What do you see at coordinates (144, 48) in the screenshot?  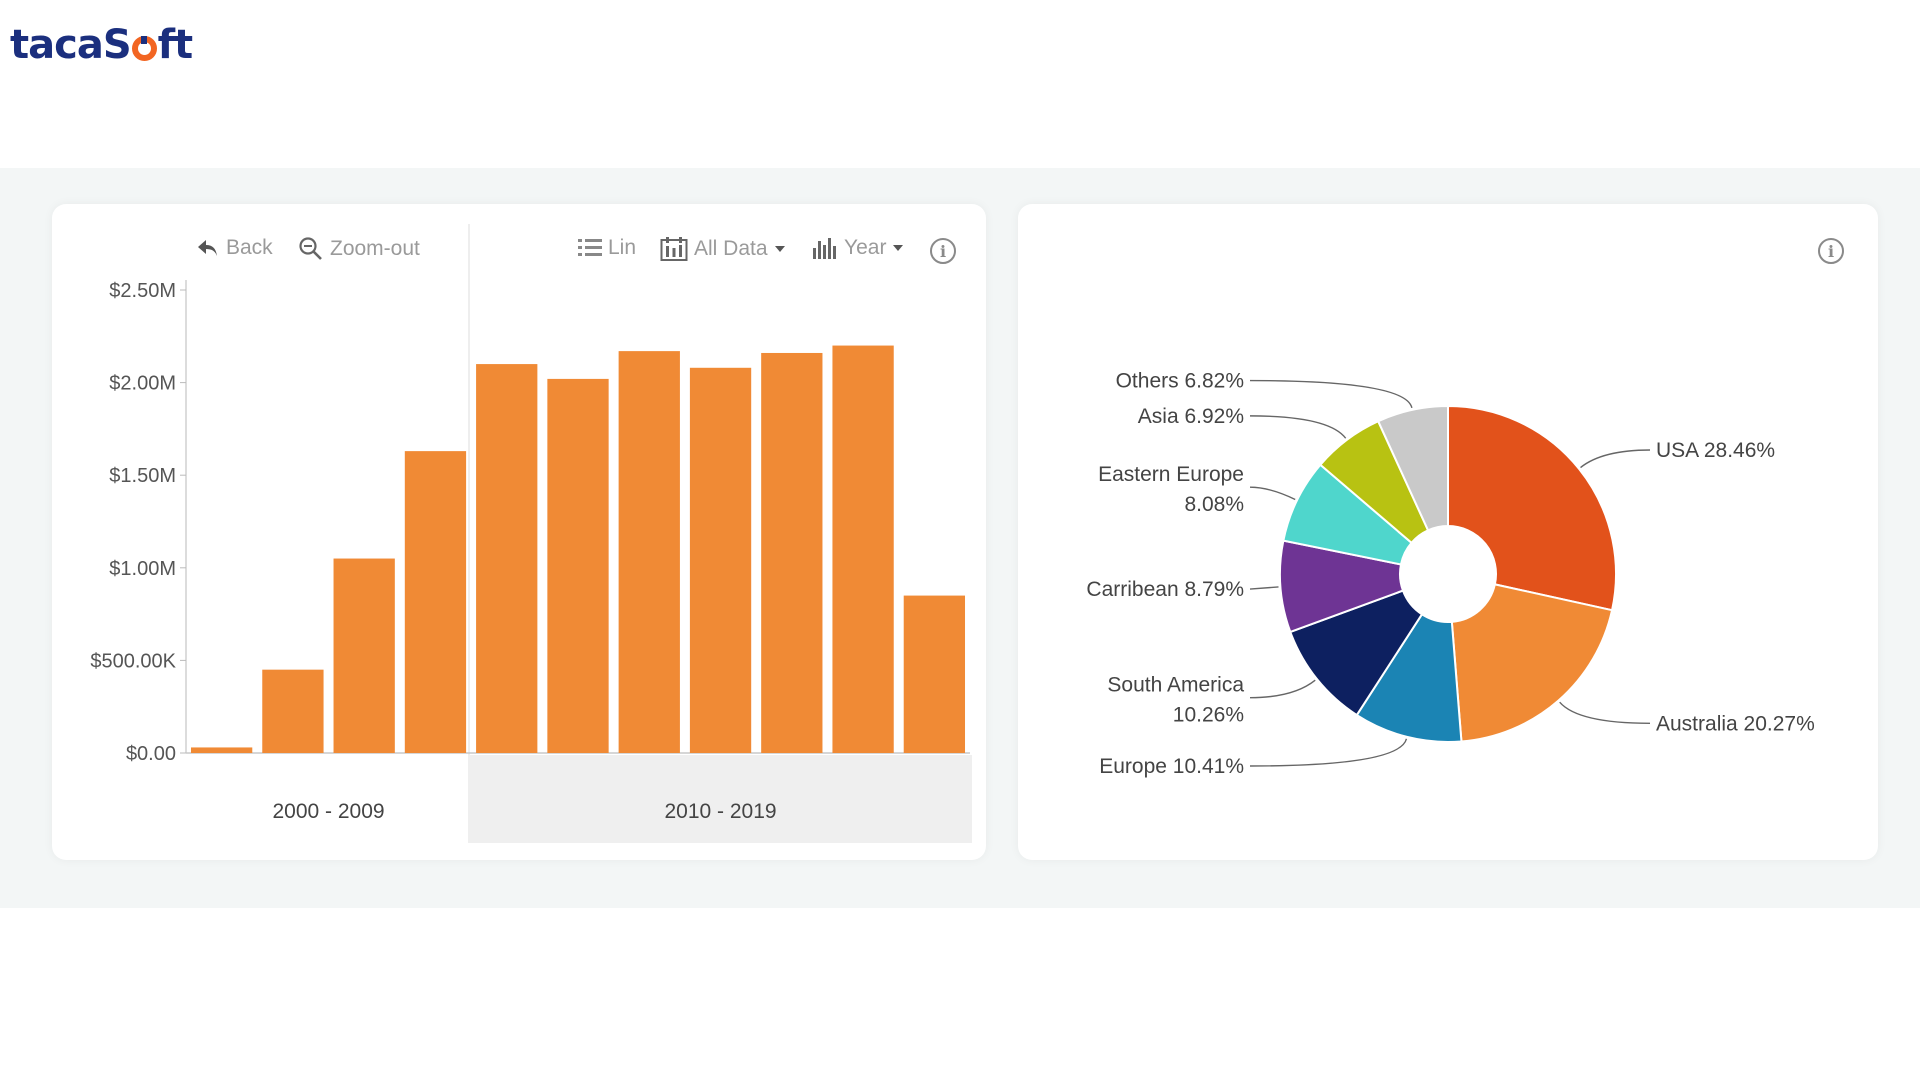 I see `power-icon` at bounding box center [144, 48].